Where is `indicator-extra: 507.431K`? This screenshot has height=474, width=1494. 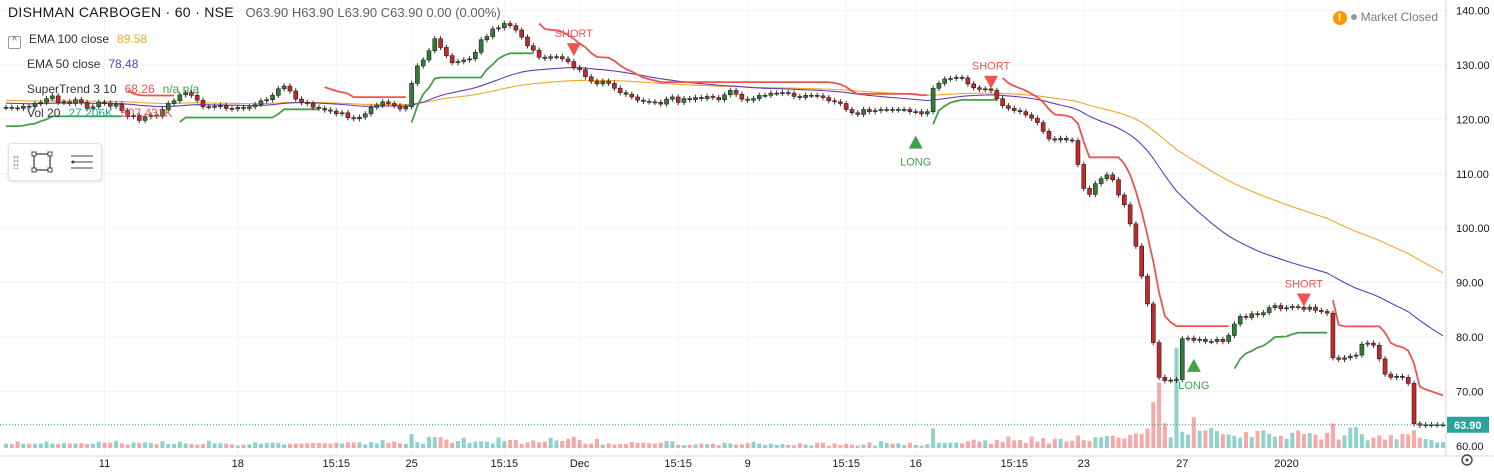
indicator-extra: 507.431K is located at coordinates (147, 113).